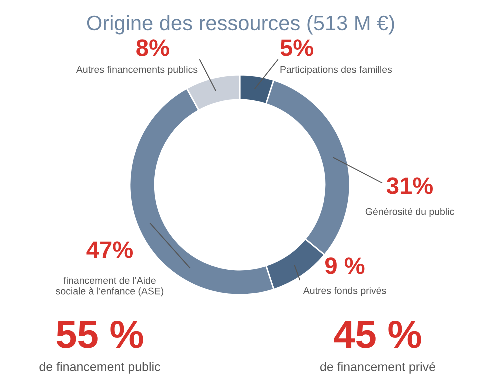 The height and width of the screenshot is (388, 483). Describe the element at coordinates (378, 368) in the screenshot. I see `text: de financement privé` at that location.